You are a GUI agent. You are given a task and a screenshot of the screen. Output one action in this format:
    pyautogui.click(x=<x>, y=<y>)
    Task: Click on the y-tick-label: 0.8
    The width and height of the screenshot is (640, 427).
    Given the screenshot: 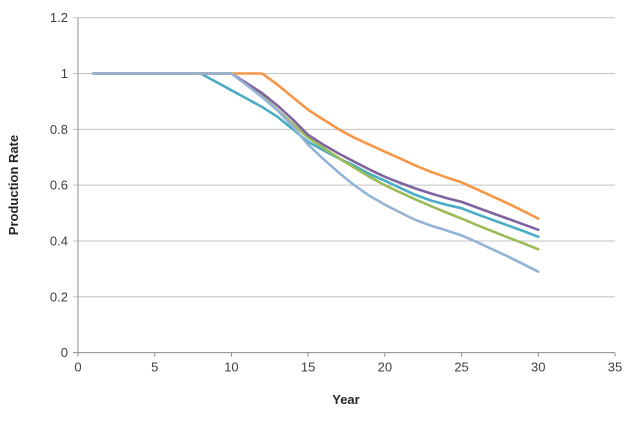 What is the action you would take?
    pyautogui.click(x=59, y=129)
    